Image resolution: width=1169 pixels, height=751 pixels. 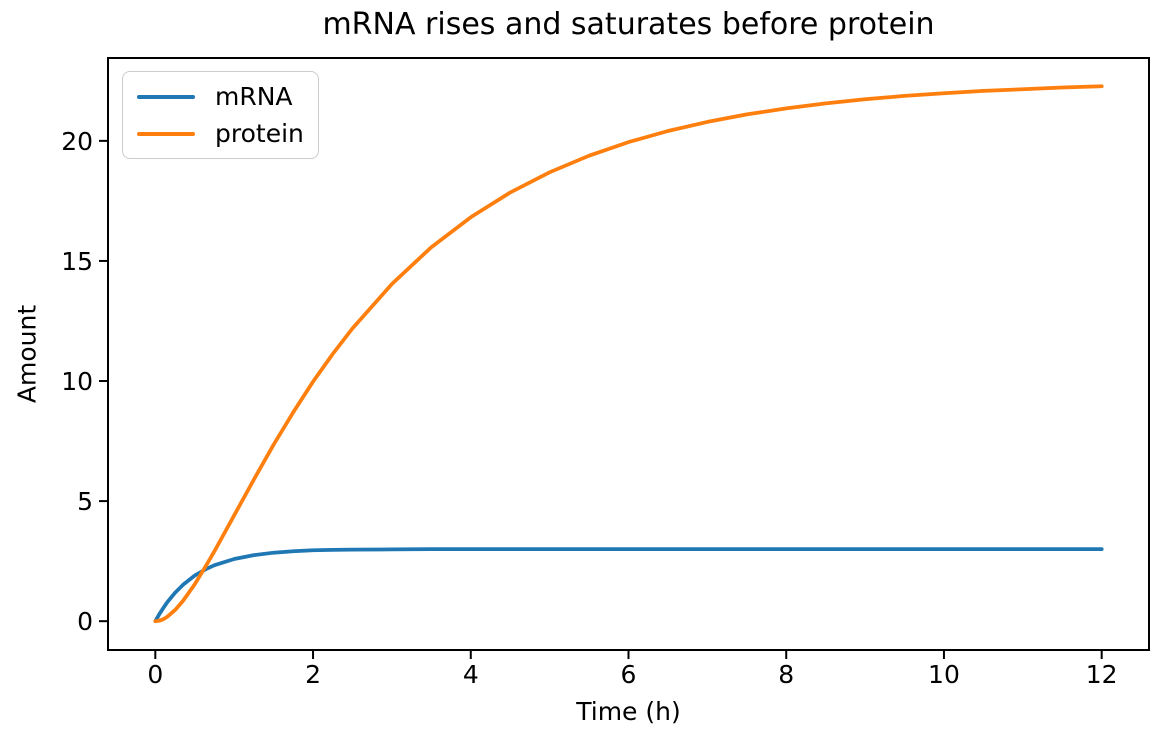 I want to click on x-axis-label: Time (h), so click(x=628, y=711).